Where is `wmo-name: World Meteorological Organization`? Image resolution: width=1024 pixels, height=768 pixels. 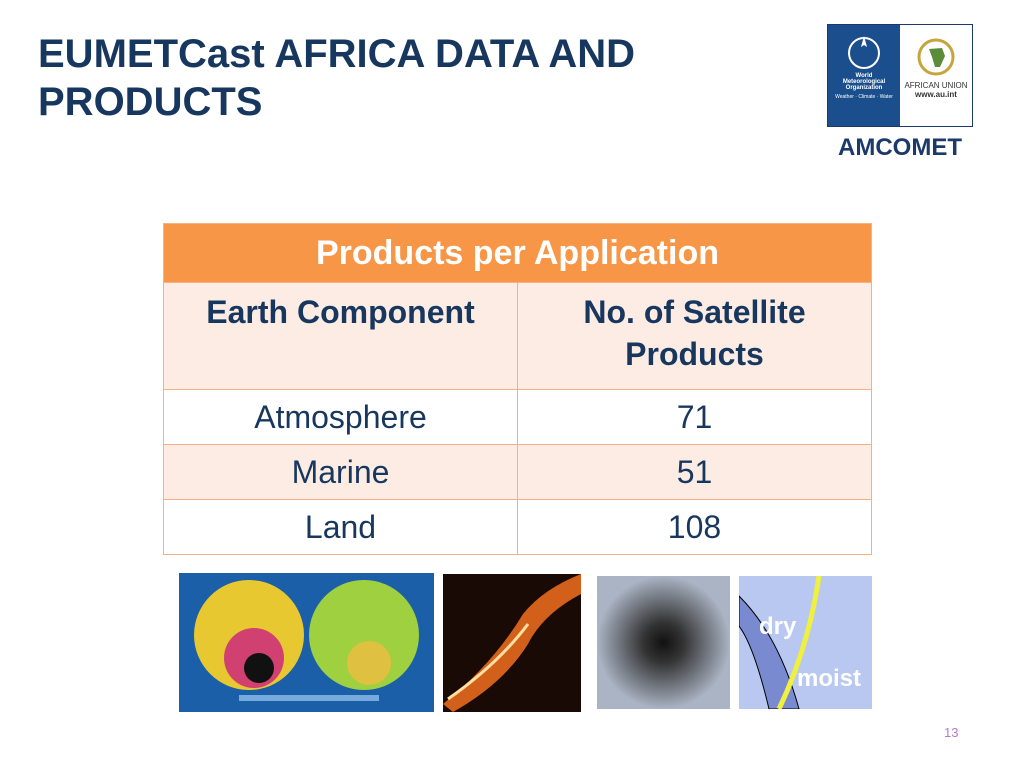 wmo-name: World Meteorological Organization is located at coordinates (864, 82).